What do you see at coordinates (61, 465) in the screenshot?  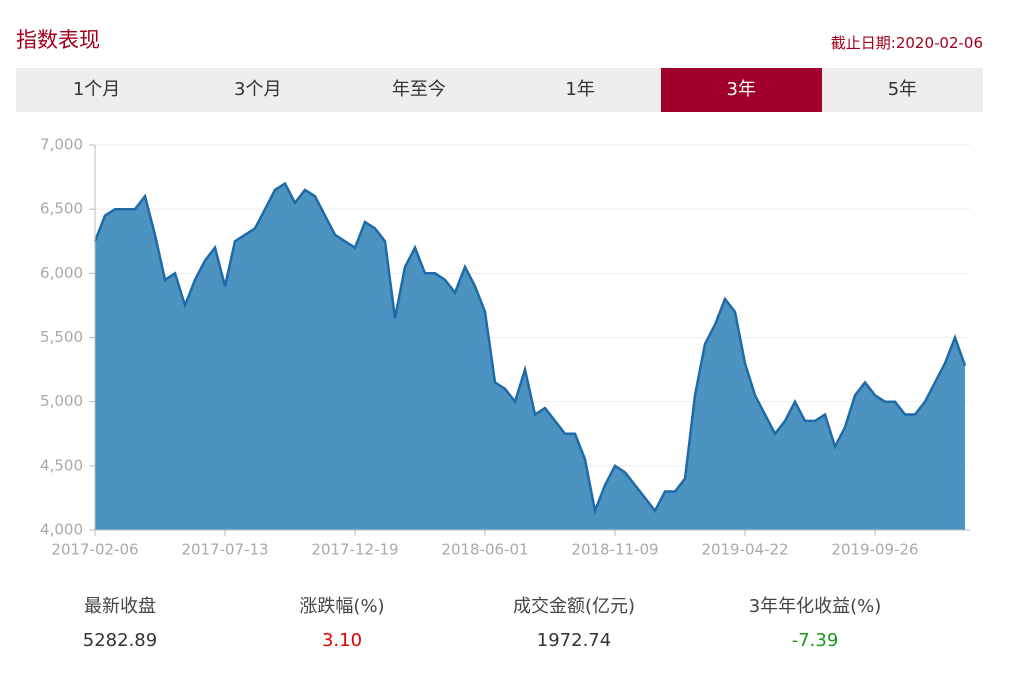 I see `y-tick-label: 4,500` at bounding box center [61, 465].